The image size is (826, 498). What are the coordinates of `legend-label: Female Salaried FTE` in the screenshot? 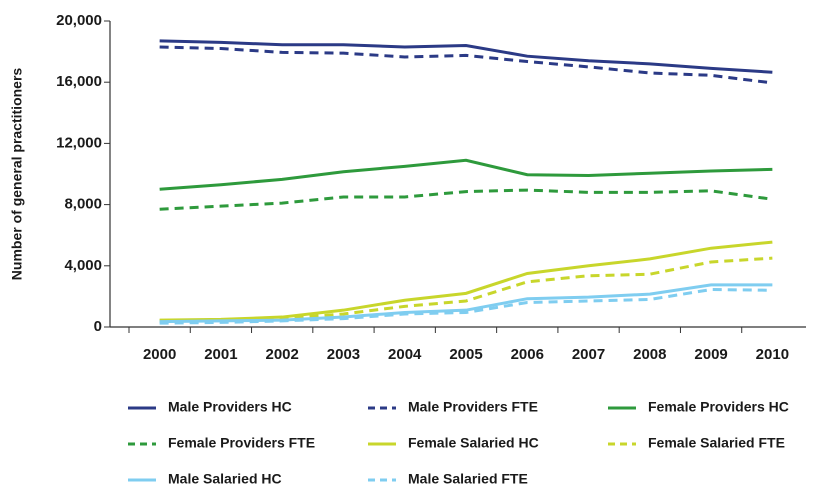 It's located at (716, 443).